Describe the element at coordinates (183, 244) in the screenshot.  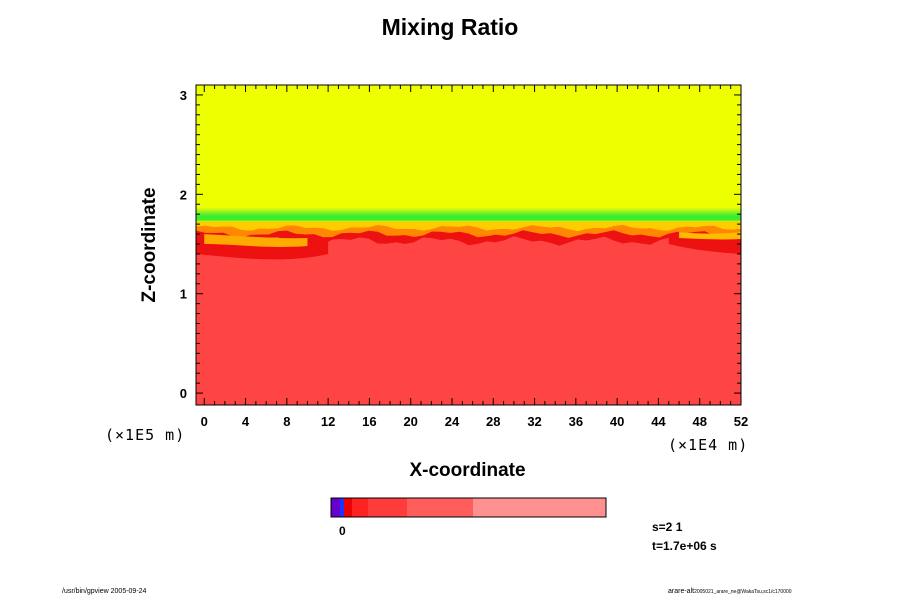
I see `y-tick-labels: 0 1 2 3` at that location.